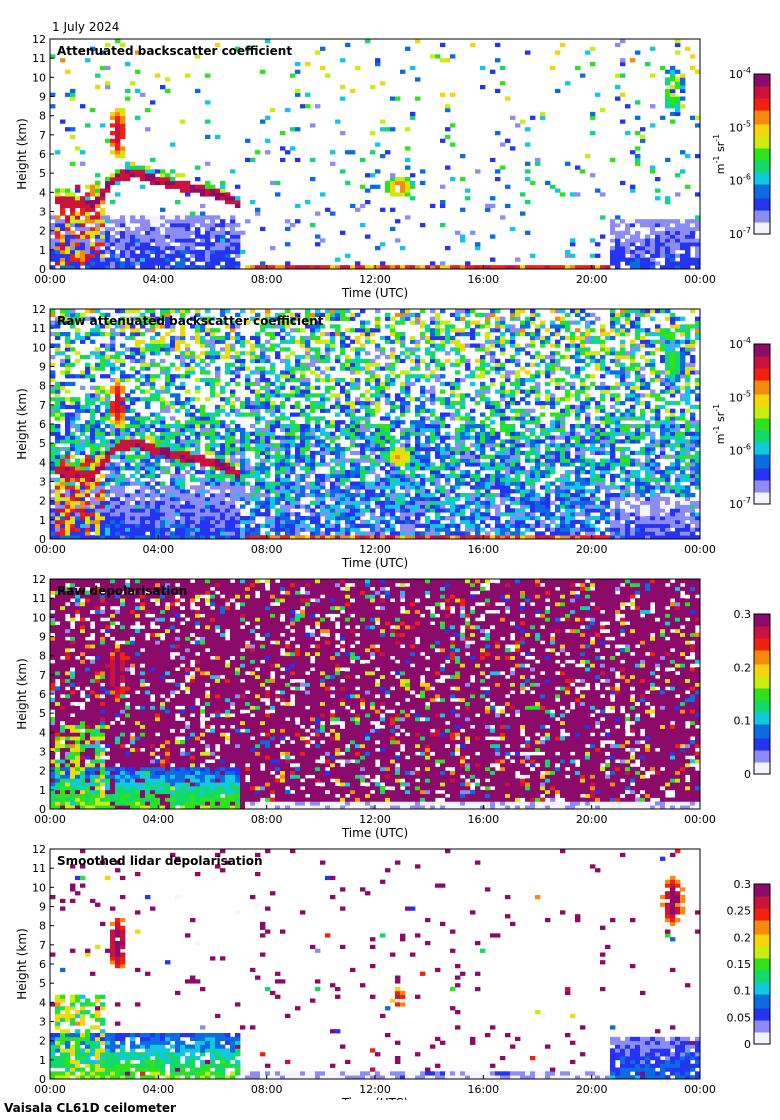  Describe the element at coordinates (592, 819) in the screenshot. I see `x-tick-label: 20:00` at that location.